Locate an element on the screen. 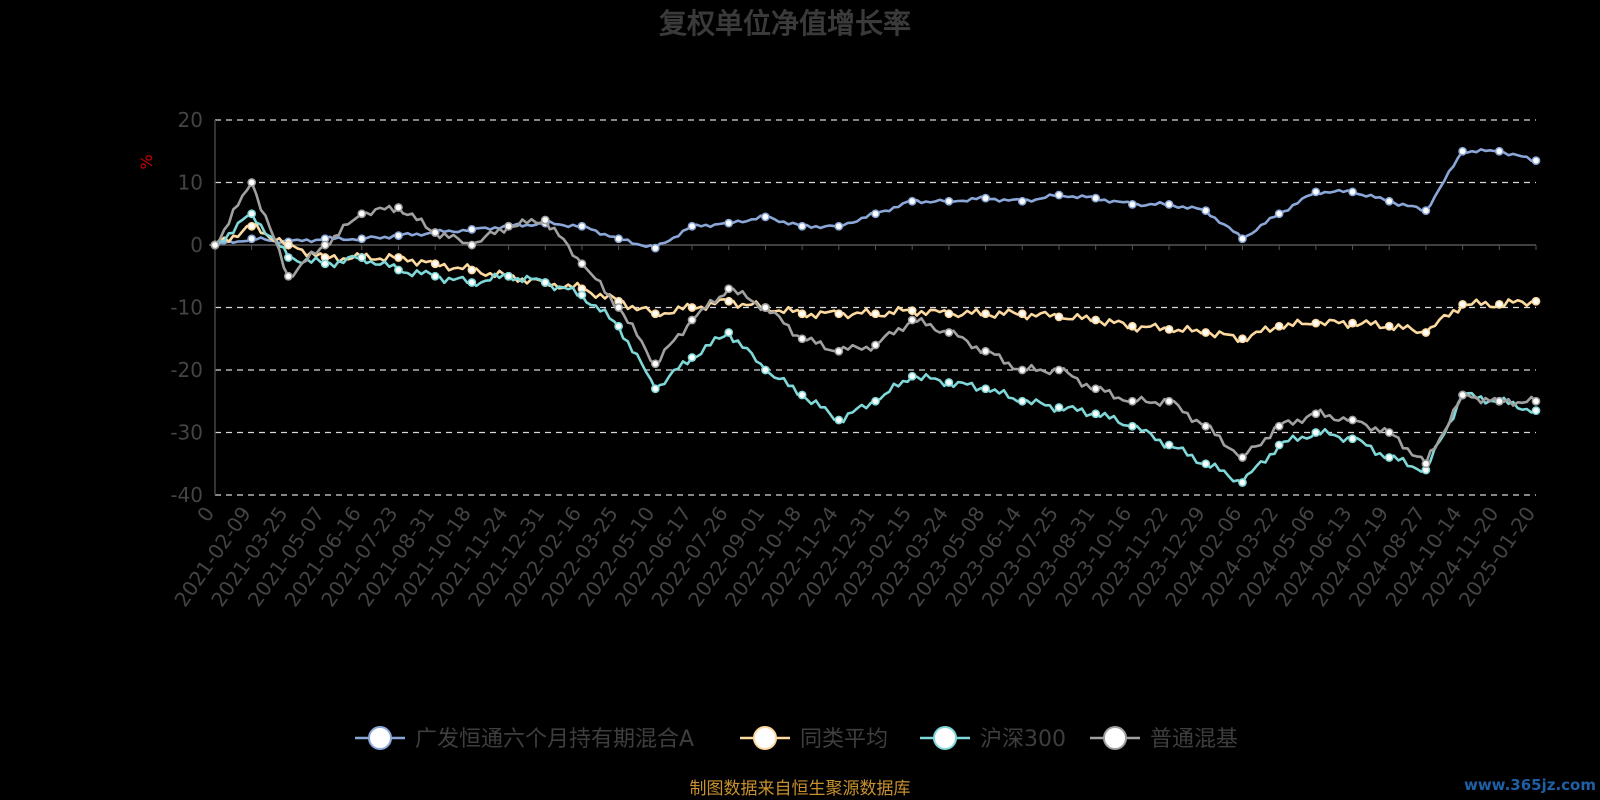  legend-label: 普通混基 is located at coordinates (1194, 739).